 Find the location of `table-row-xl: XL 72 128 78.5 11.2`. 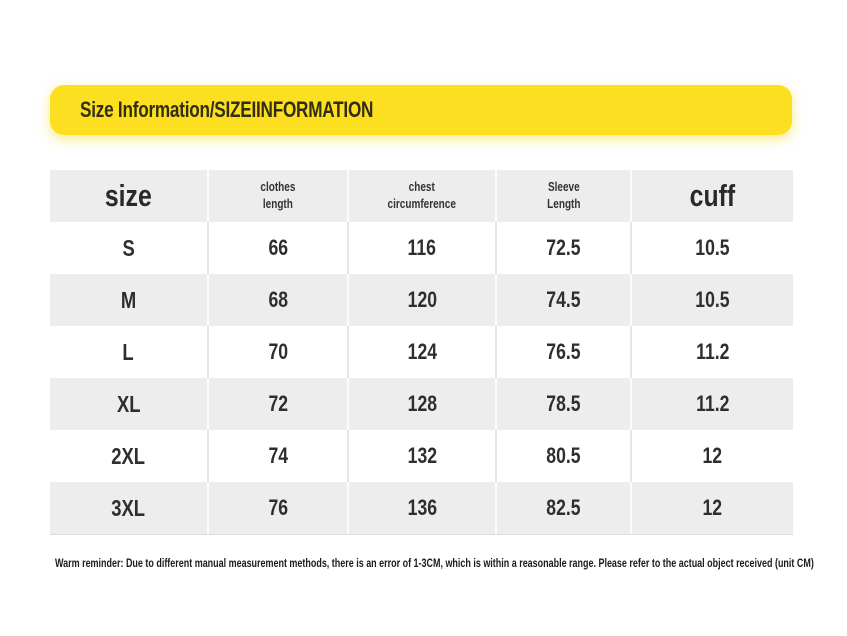

table-row-xl: XL 72 128 78.5 11.2 is located at coordinates (421, 404).